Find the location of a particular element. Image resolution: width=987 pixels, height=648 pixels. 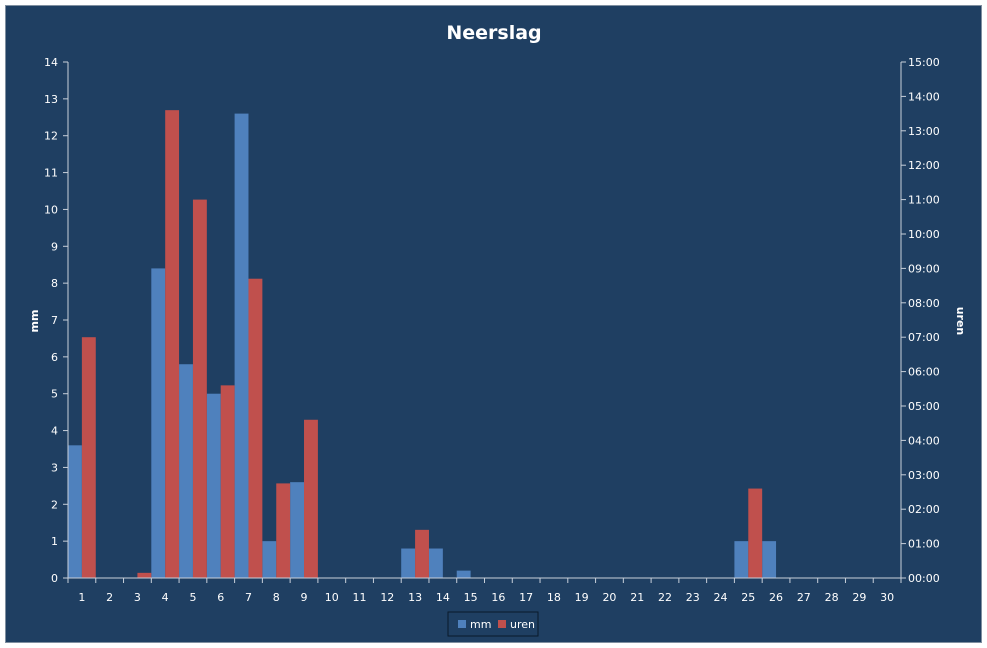

y2-tick-label-11:00: 11:00 is located at coordinates (924, 200).